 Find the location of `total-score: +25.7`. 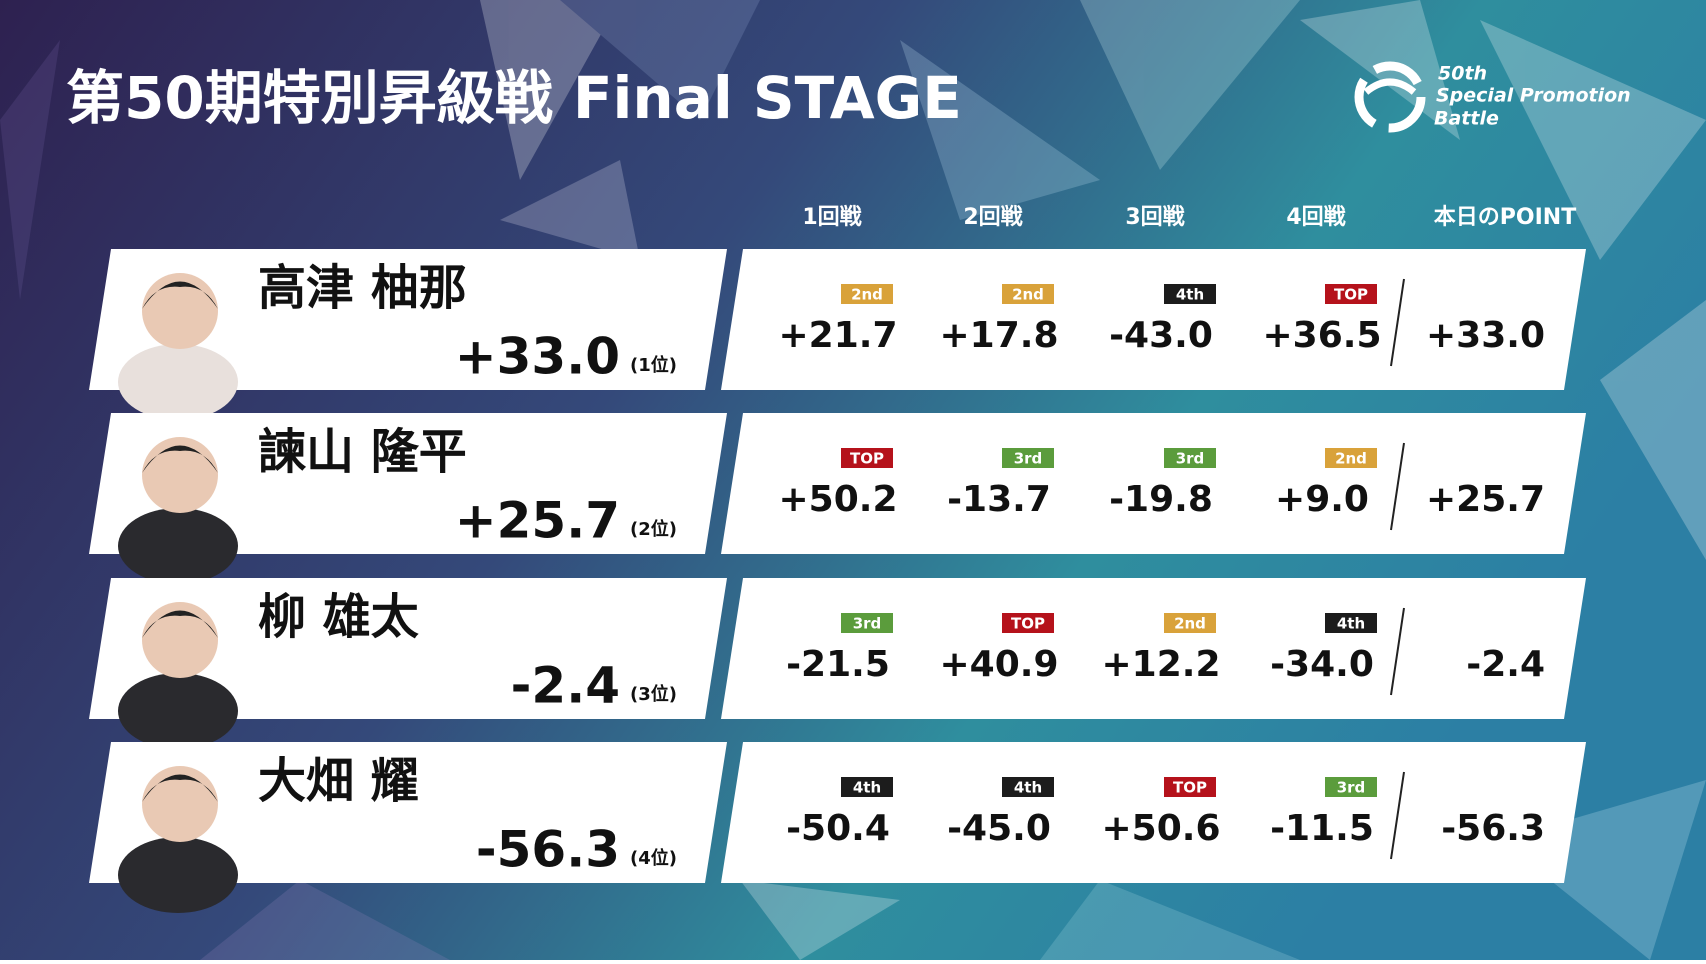

total-score: +25.7 is located at coordinates (537, 521).